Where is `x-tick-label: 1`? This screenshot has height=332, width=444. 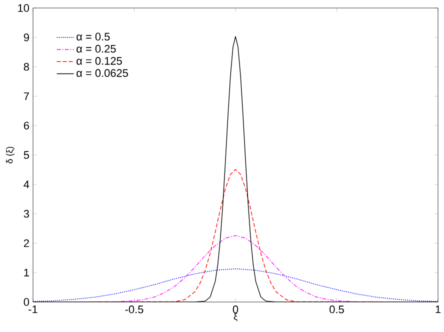
x-tick-label: 1 is located at coordinates (438, 310).